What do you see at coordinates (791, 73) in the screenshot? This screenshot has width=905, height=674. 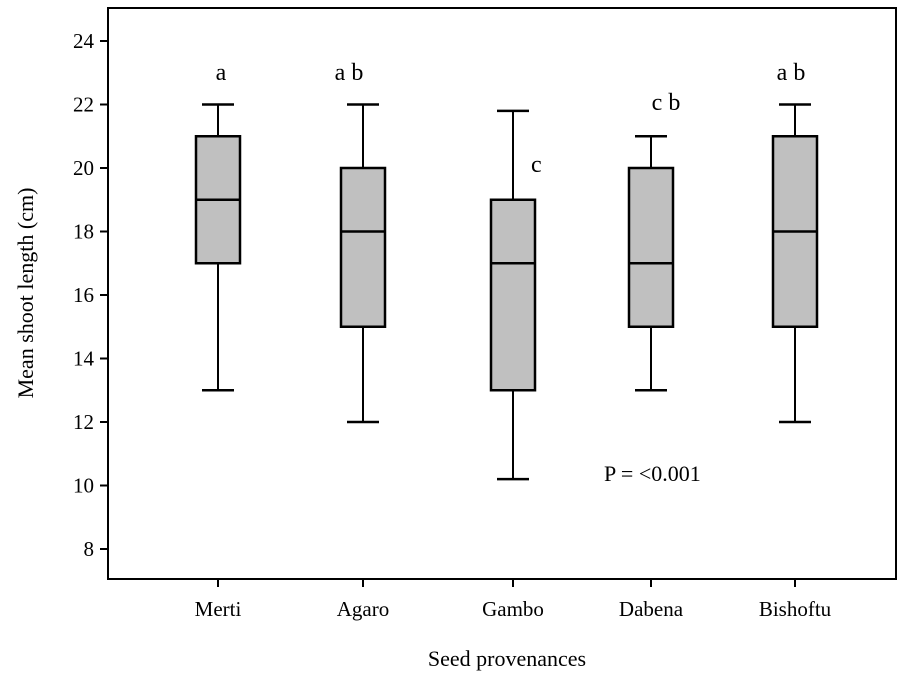 I see `significance-letter-bishoftu: a b` at bounding box center [791, 73].